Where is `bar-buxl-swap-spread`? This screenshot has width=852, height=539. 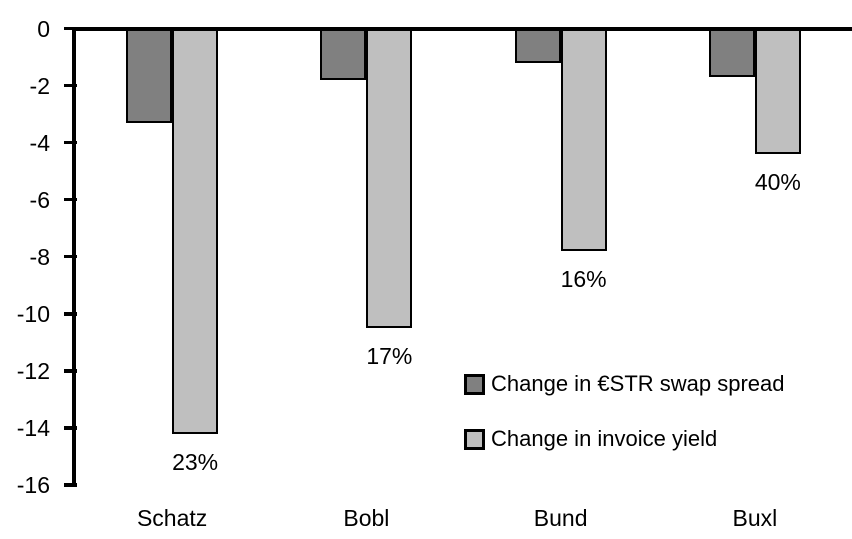 bar-buxl-swap-spread is located at coordinates (731, 52).